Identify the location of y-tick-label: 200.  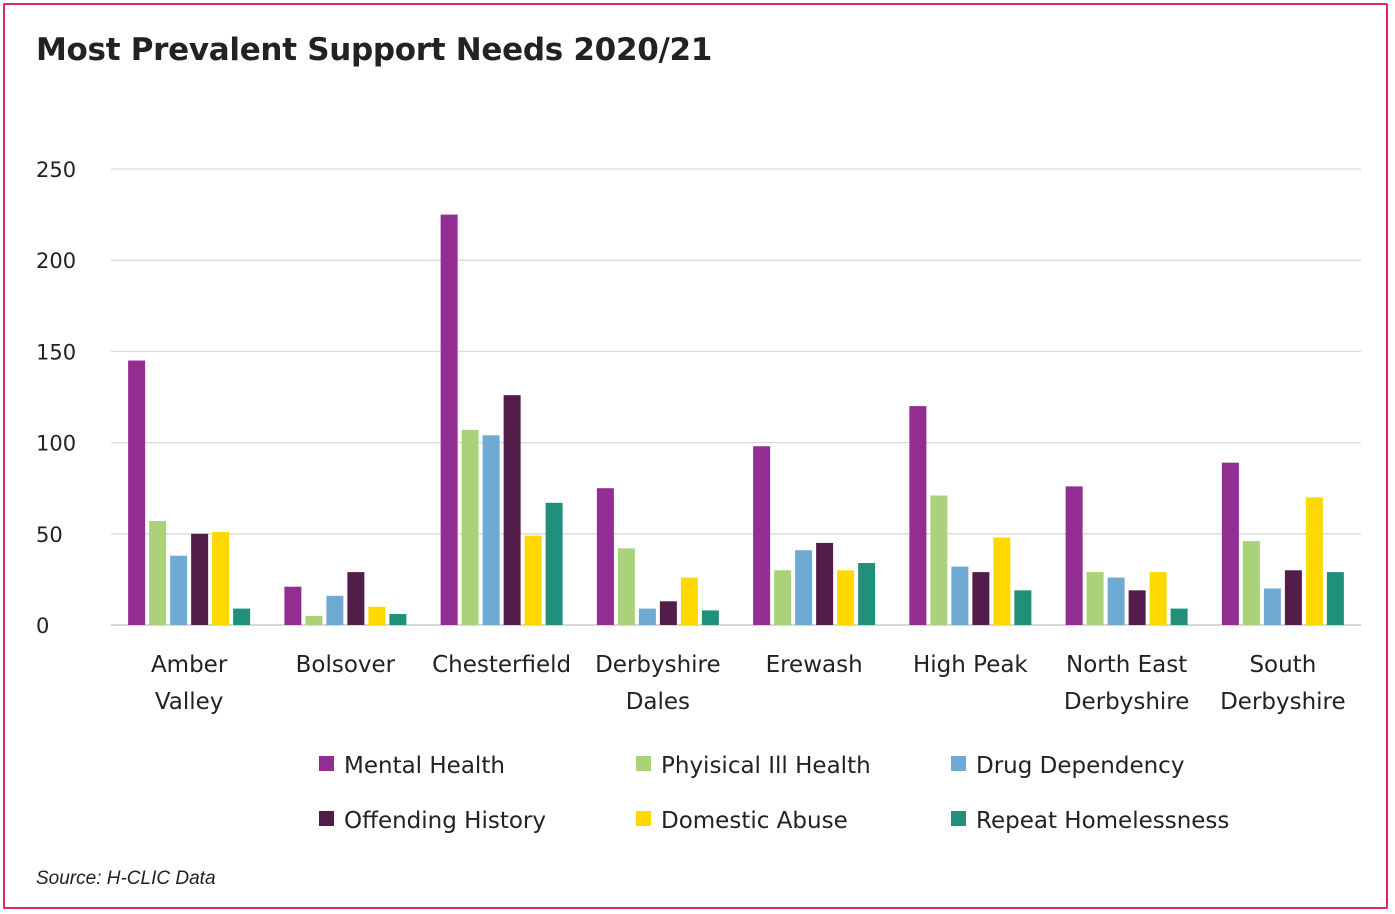
(56, 261).